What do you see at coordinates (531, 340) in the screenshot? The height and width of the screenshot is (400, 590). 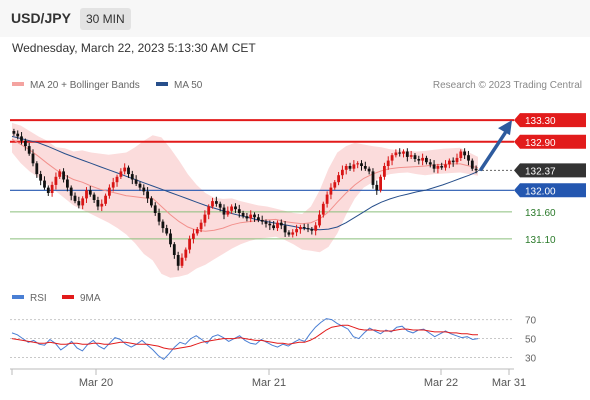 I see `rsi-tick-label-50: 50` at bounding box center [531, 340].